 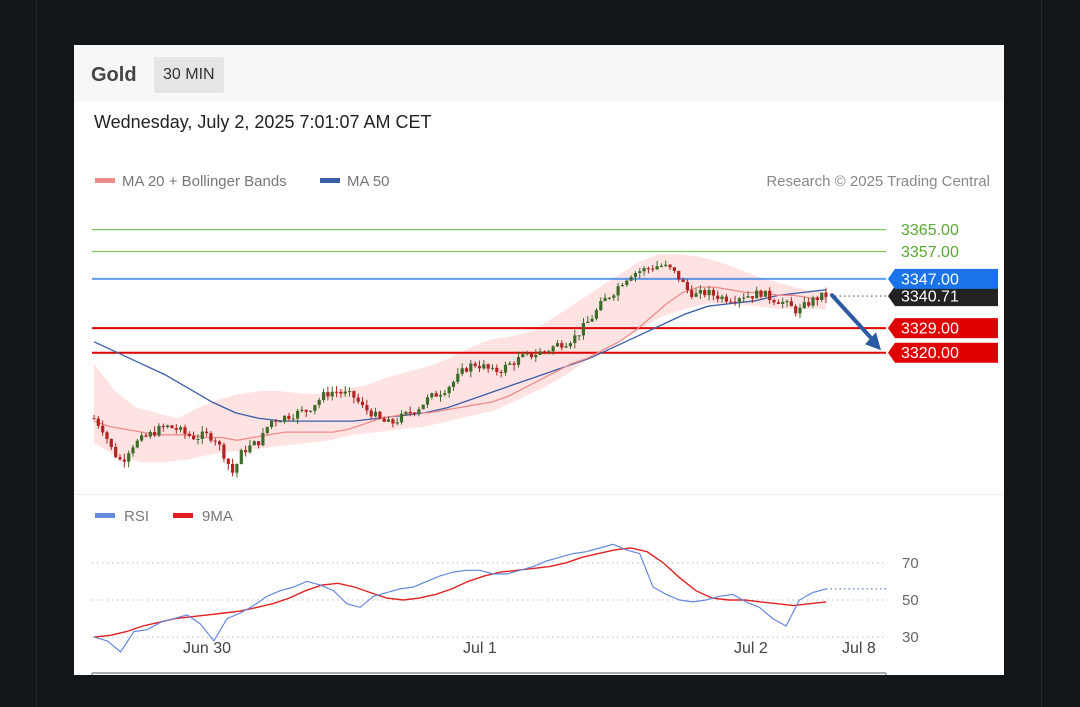 I want to click on legend-ma50: MA 50, so click(x=355, y=181).